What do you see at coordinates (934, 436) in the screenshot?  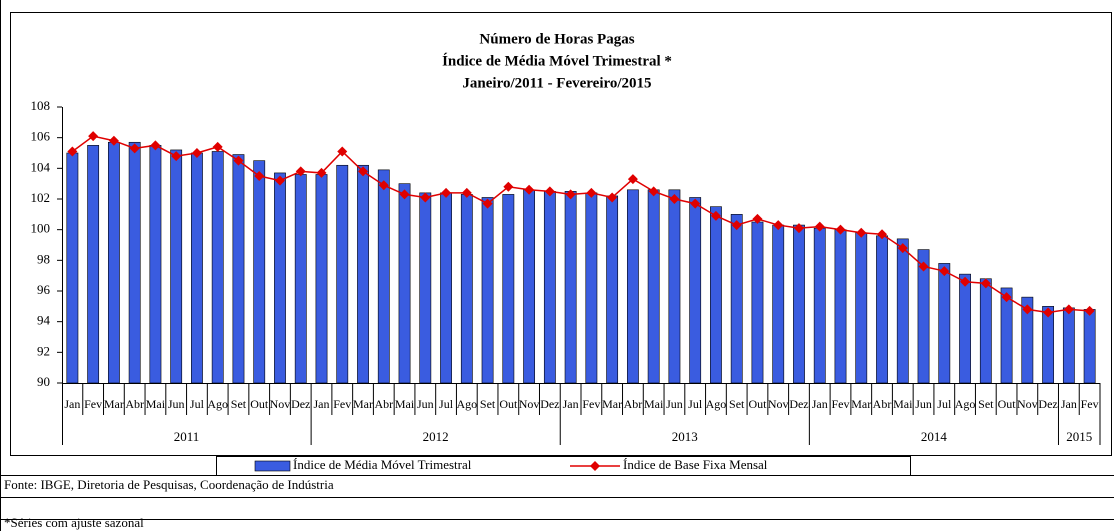 I see `year-label: 2014` at bounding box center [934, 436].